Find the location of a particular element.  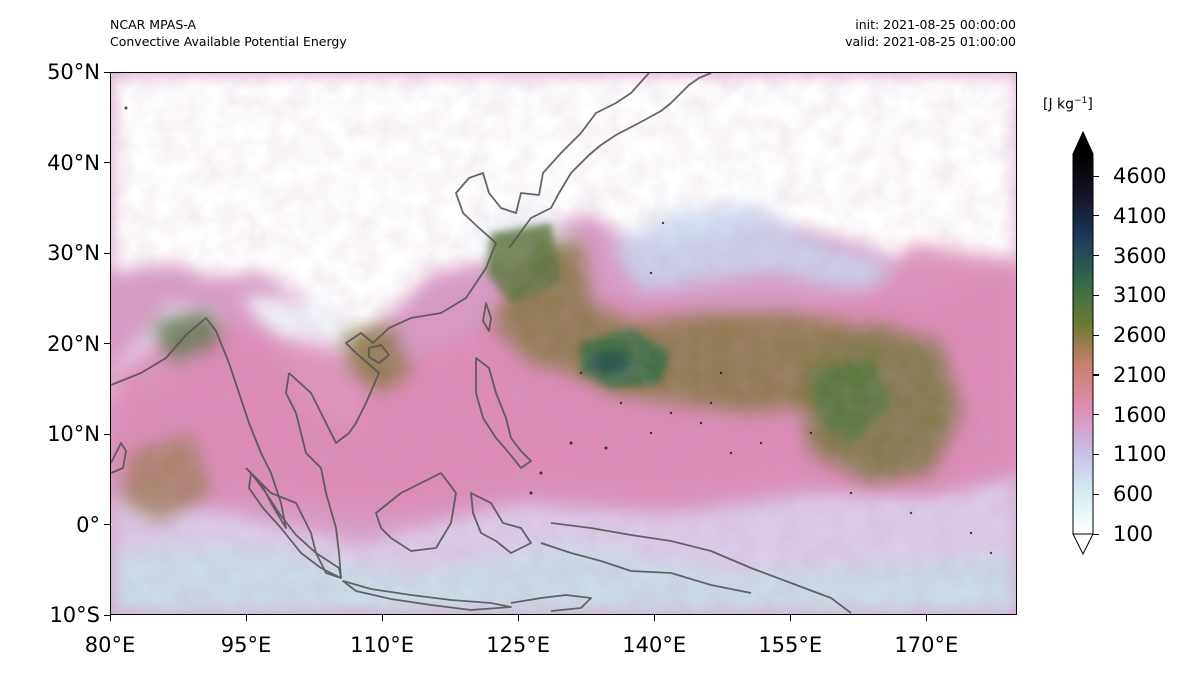

units-exponent: −1 is located at coordinates (1081, 101).